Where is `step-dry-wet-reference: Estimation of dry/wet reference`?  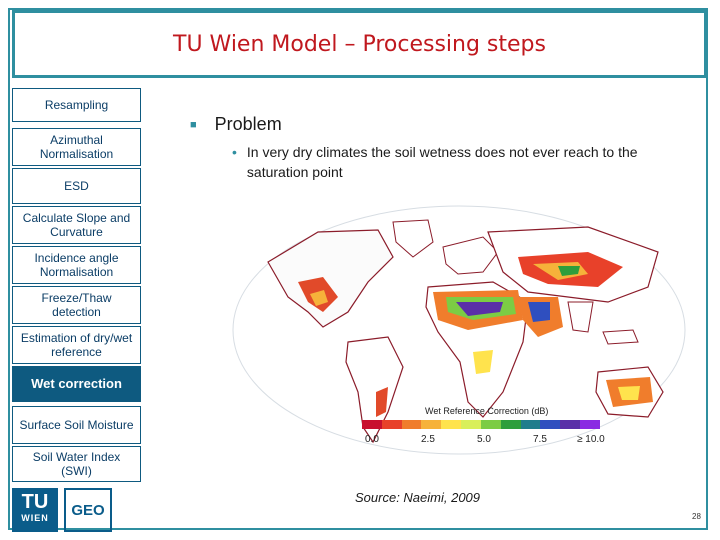 step-dry-wet-reference: Estimation of dry/wet reference is located at coordinates (76, 345).